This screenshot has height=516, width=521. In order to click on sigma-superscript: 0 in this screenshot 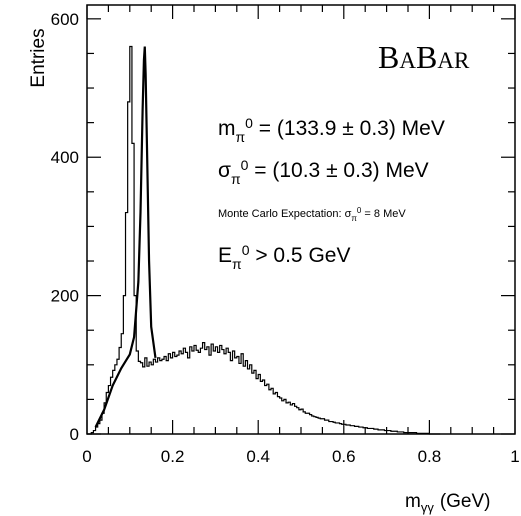, I will do `click(245, 165)`.